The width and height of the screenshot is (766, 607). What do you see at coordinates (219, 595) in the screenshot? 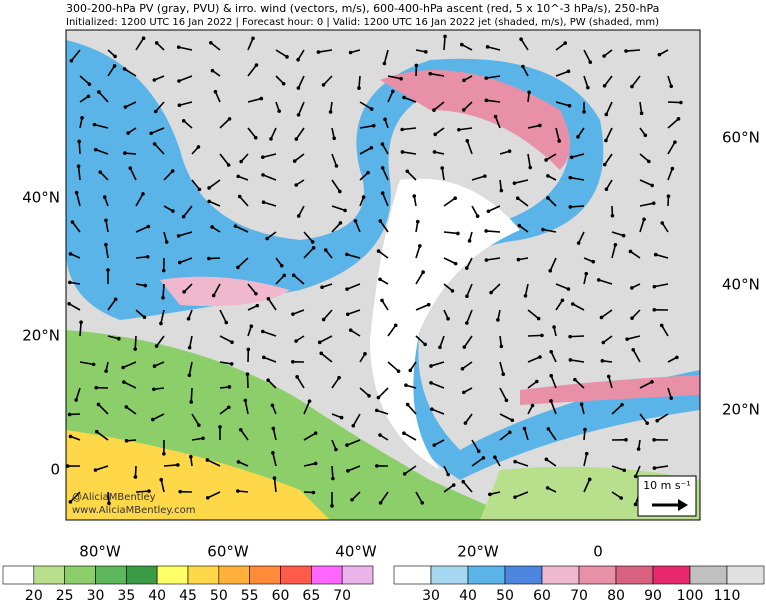
I see `colorbar-label: 50` at bounding box center [219, 595].